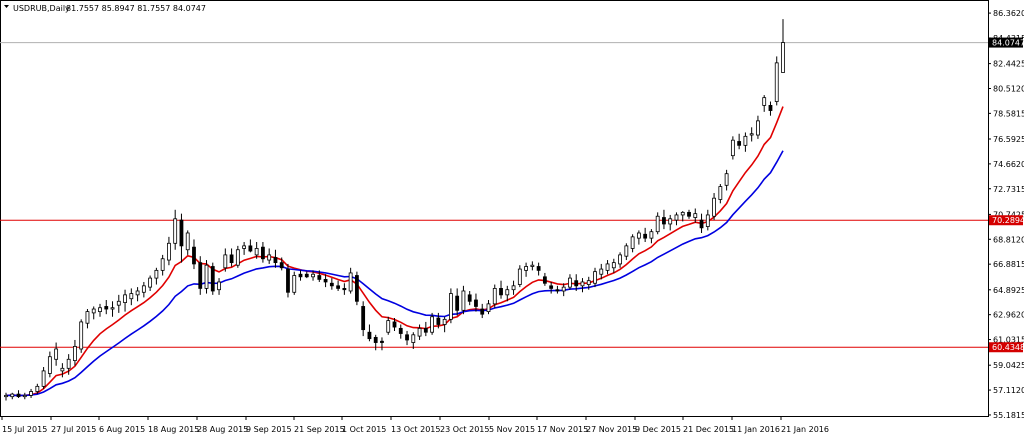 This screenshot has width=1024, height=437. I want to click on time-tick-label: 28 Aug 2015, so click(222, 429).